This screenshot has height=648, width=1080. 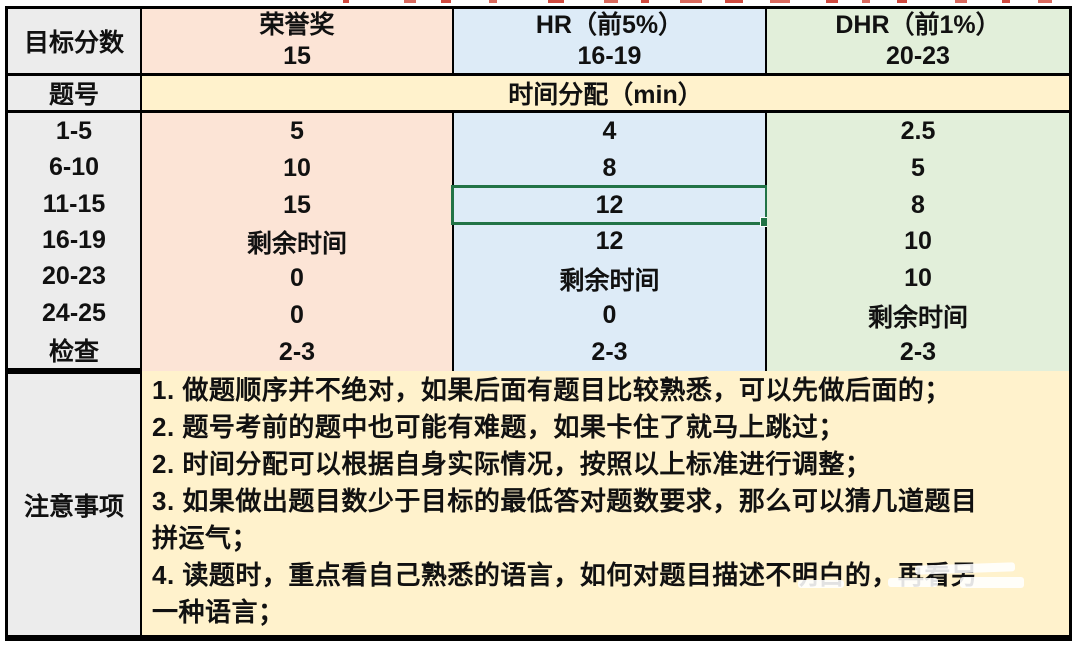 I want to click on tier-name: DHR（前1%）, so click(x=918, y=25).